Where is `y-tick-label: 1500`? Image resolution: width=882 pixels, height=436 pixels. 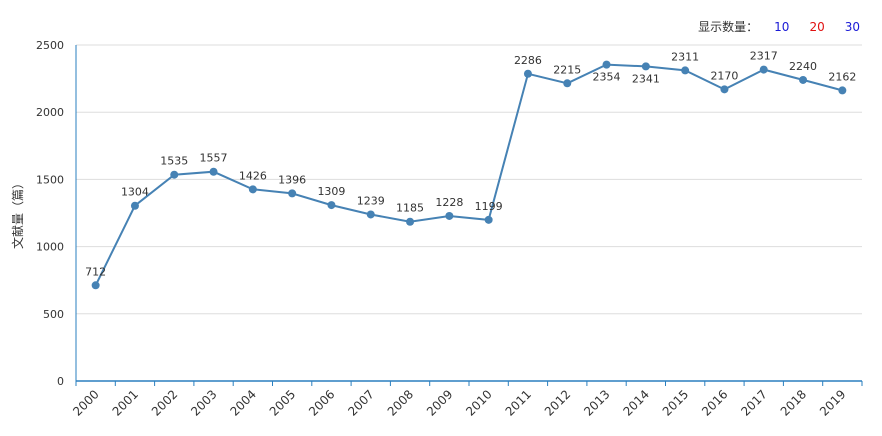
y-tick-label: 1500 is located at coordinates (50, 179).